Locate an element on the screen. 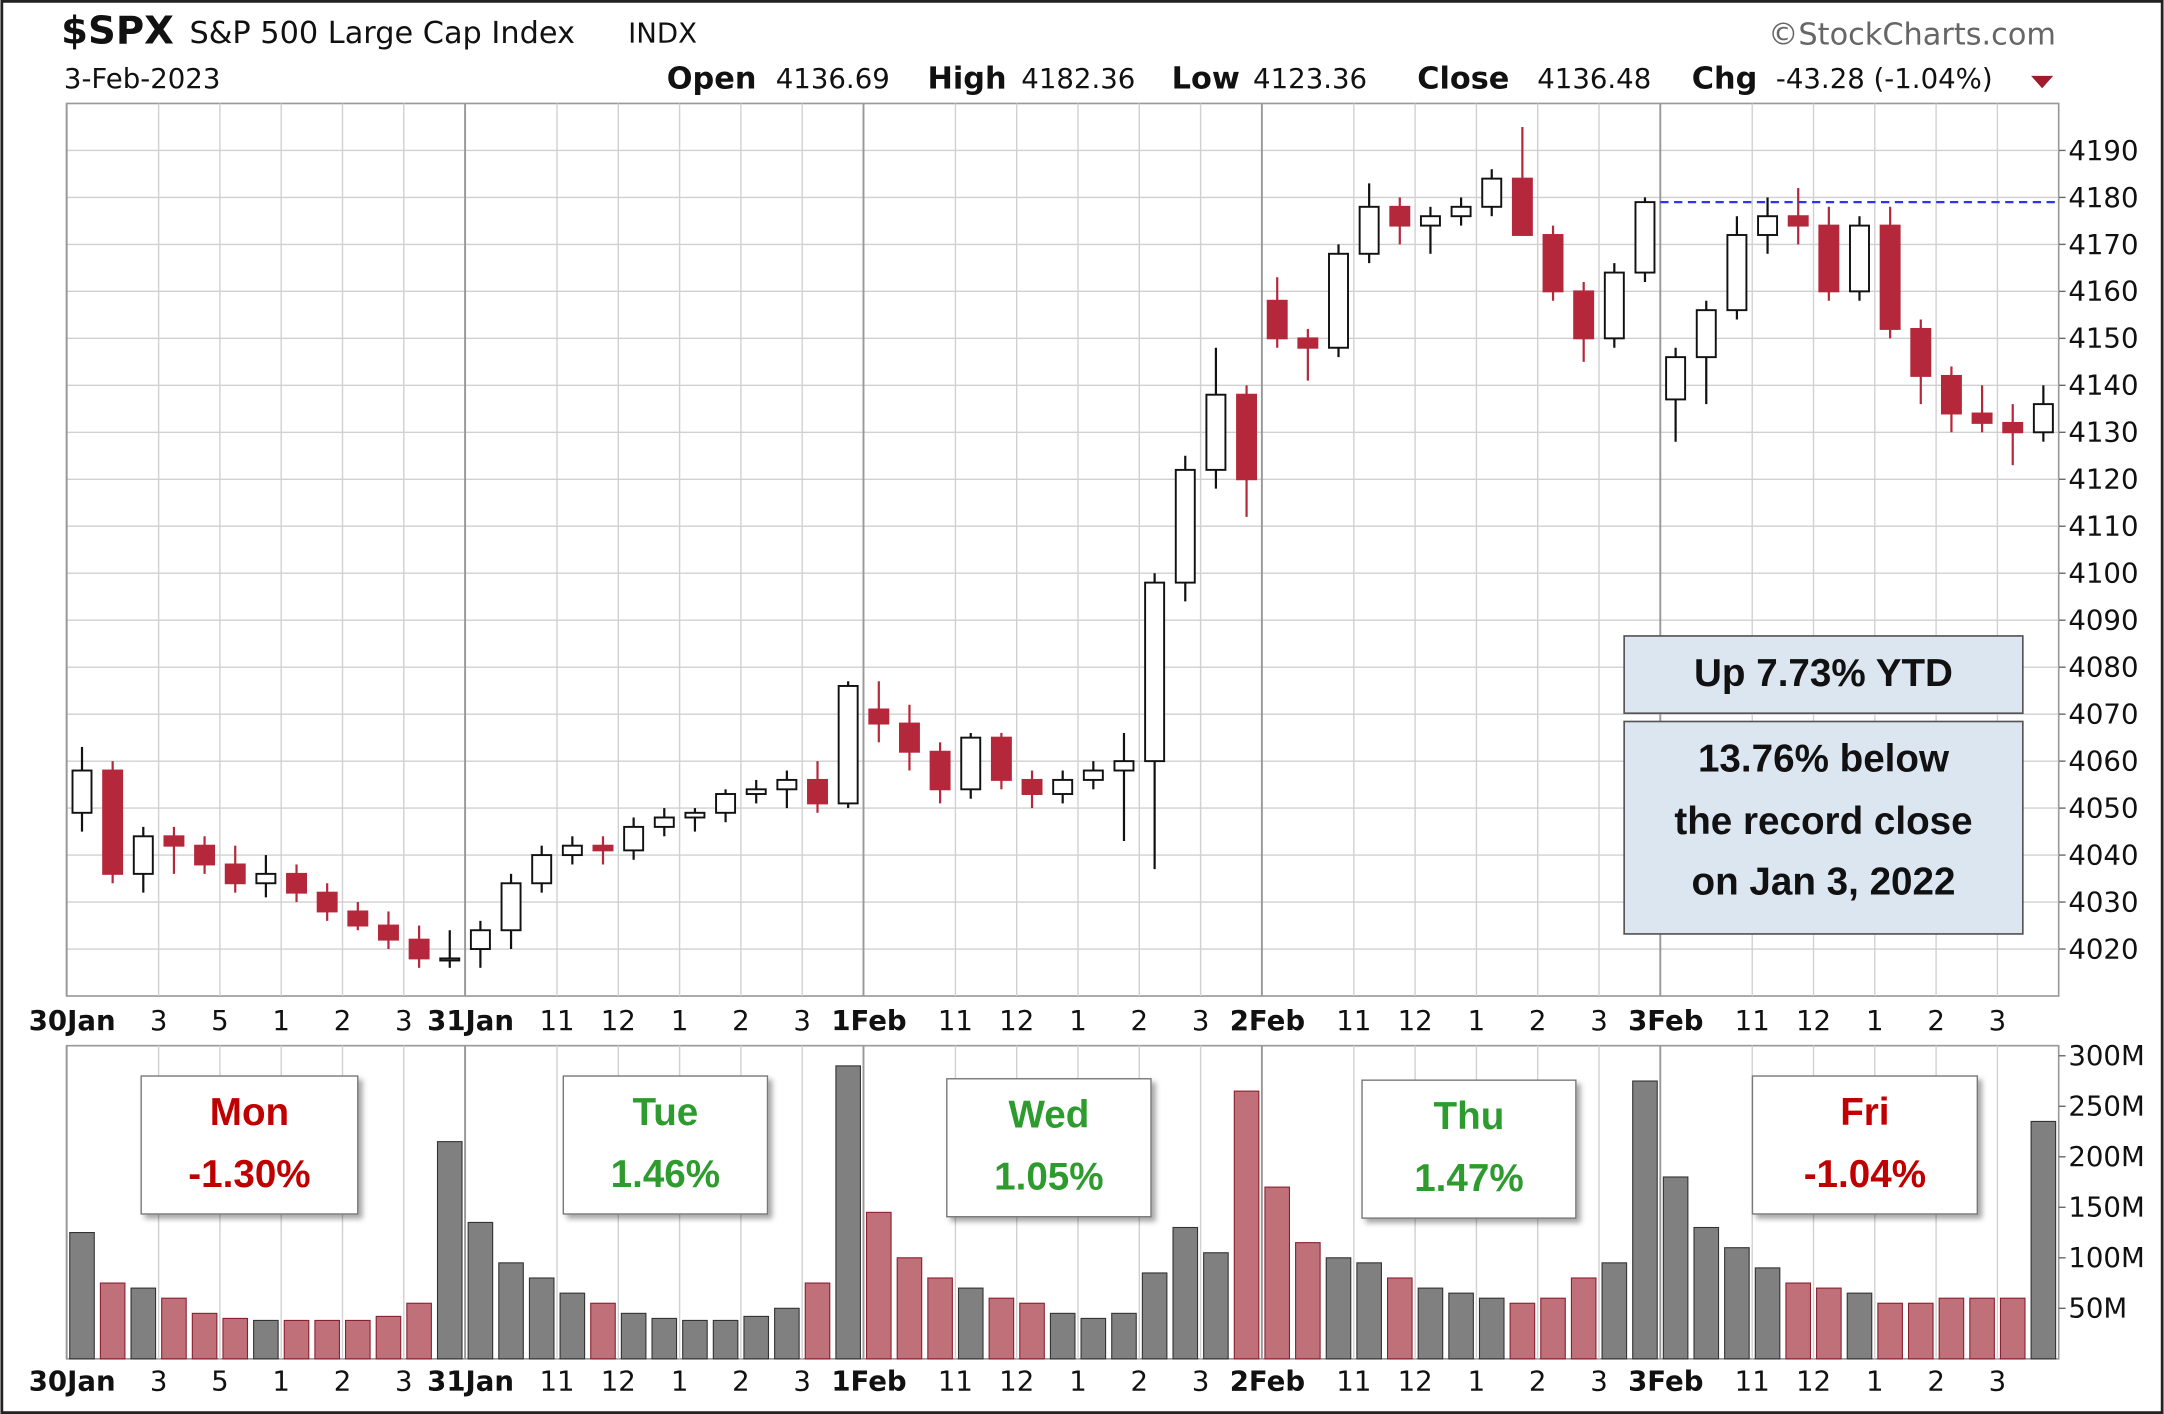  quote-label: Close is located at coordinates (1463, 79).